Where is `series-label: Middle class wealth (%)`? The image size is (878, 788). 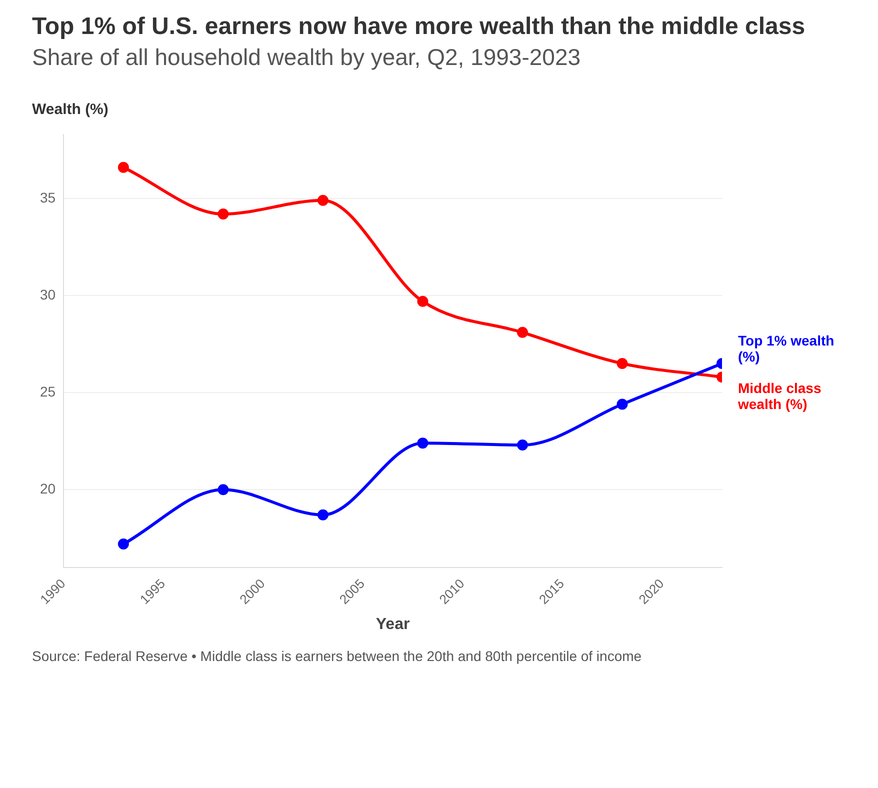
series-label: Middle class wealth (%) is located at coordinates (779, 396).